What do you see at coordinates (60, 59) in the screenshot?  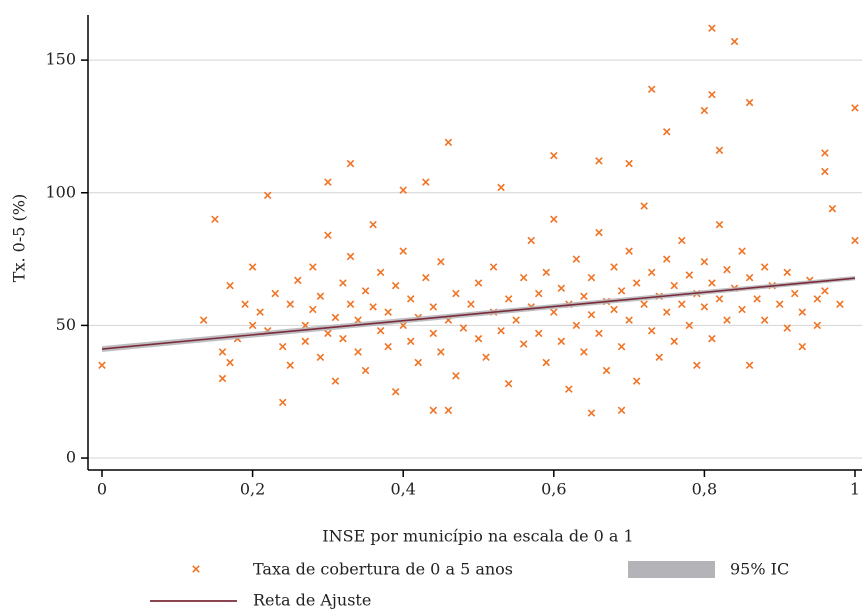 I see `y-tick-label: 150` at bounding box center [60, 59].